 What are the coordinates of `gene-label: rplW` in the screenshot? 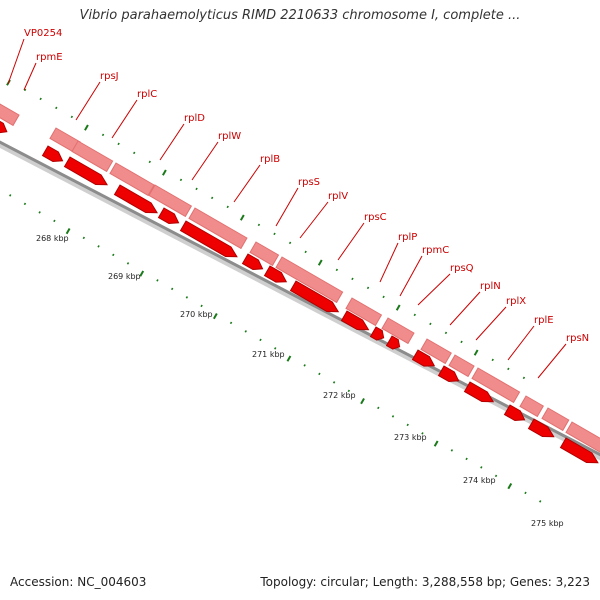 It's located at (229, 136).